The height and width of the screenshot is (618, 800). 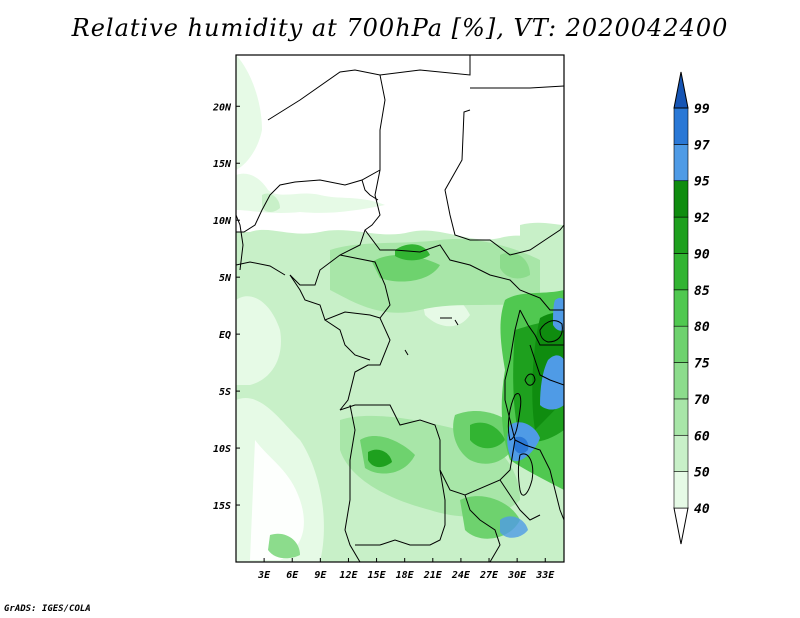 What do you see at coordinates (702, 291) in the screenshot?
I see `colorbar-label: 85` at bounding box center [702, 291].